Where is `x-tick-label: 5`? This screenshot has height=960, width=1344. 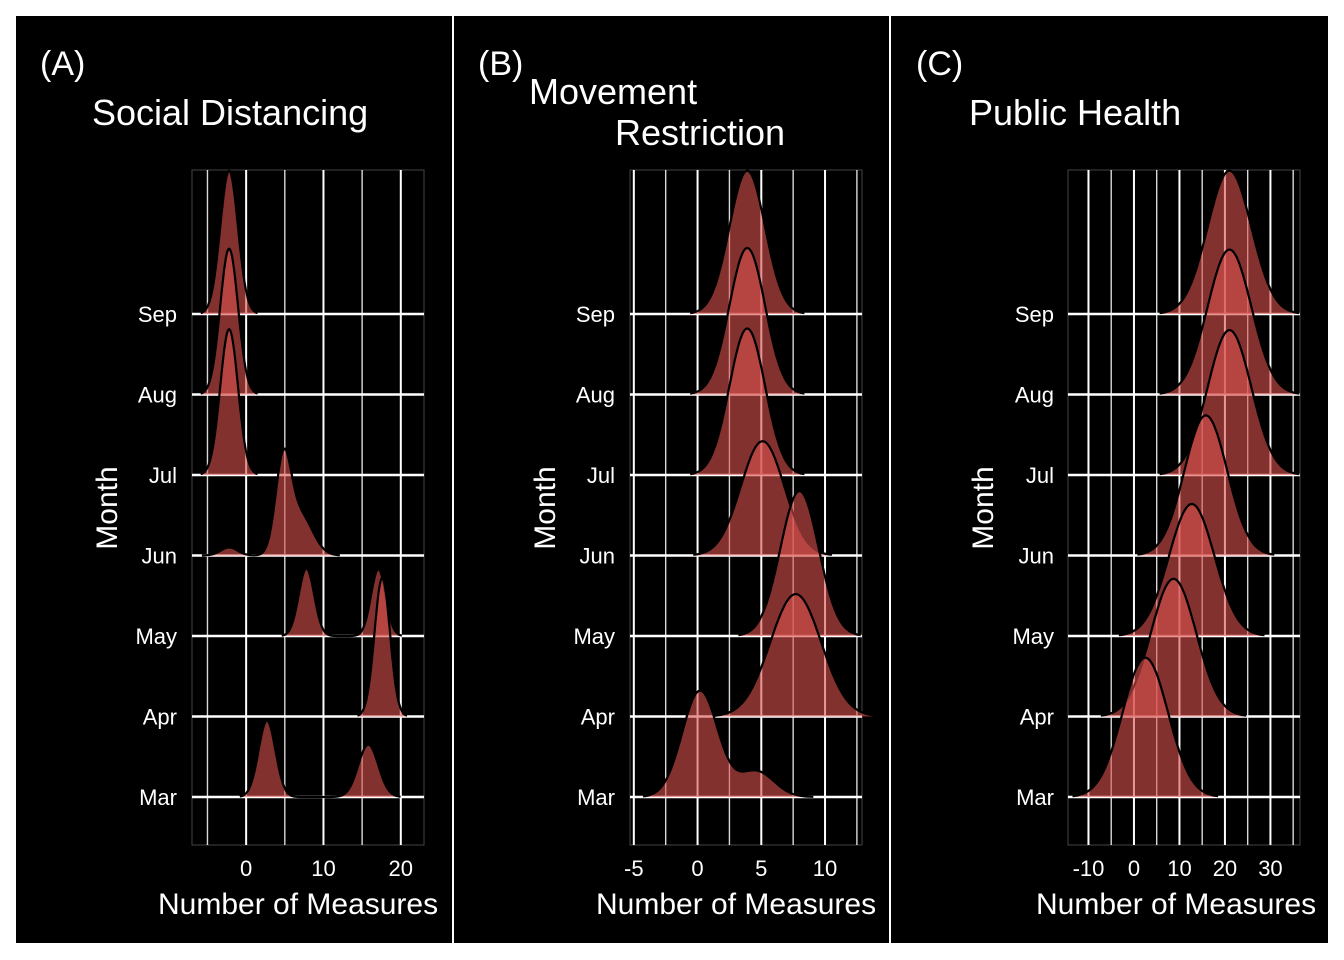 x-tick-label: 5 is located at coordinates (761, 868).